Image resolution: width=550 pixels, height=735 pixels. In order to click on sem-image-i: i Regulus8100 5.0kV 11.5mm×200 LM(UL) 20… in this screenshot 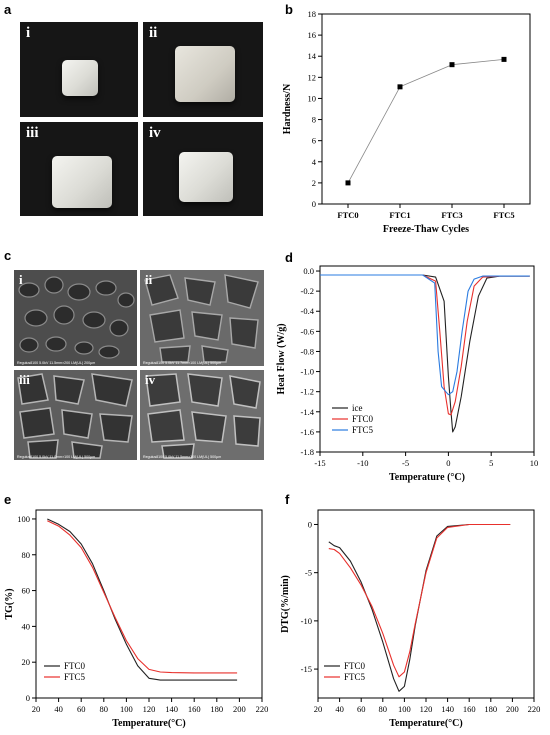, I will do `click(75, 318)`.